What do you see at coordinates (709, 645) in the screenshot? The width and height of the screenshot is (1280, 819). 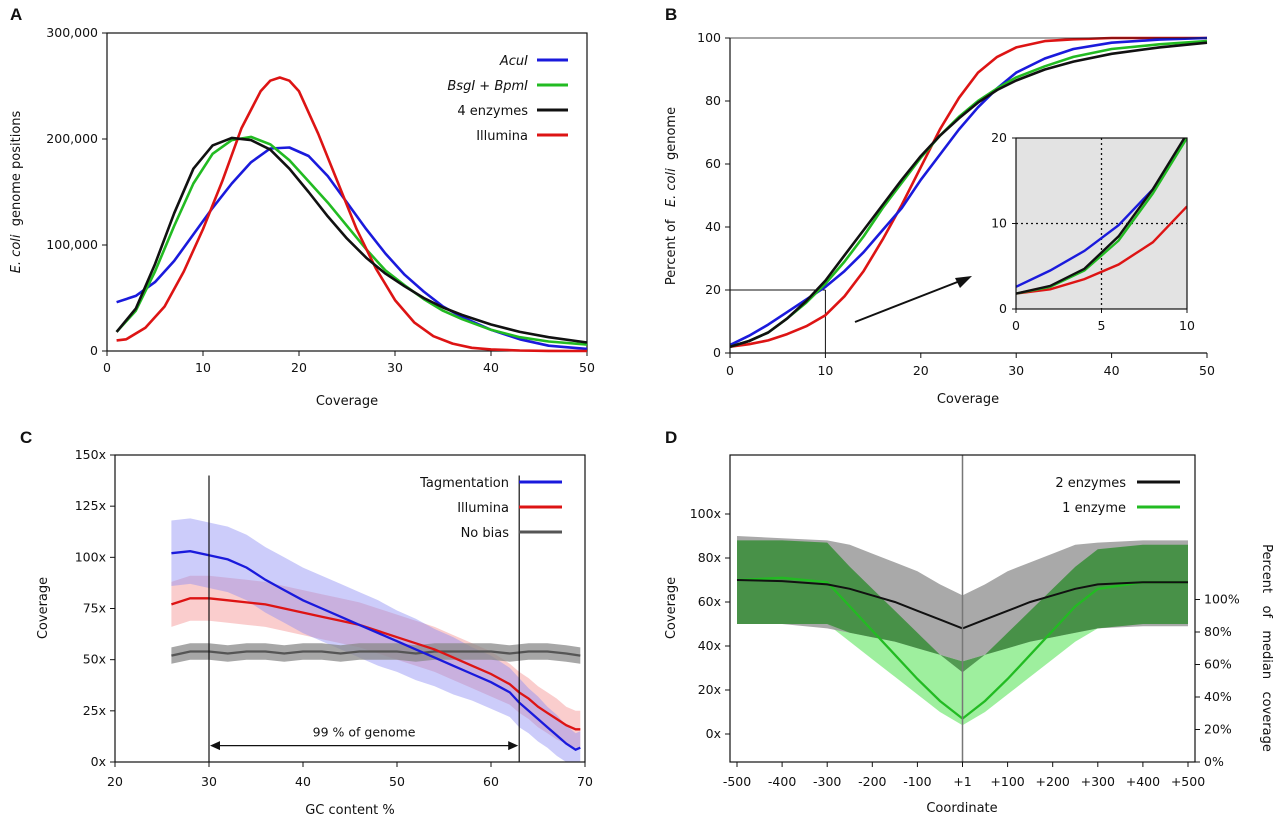 I see `panel-d-y-tick-label: 40x` at bounding box center [709, 645].